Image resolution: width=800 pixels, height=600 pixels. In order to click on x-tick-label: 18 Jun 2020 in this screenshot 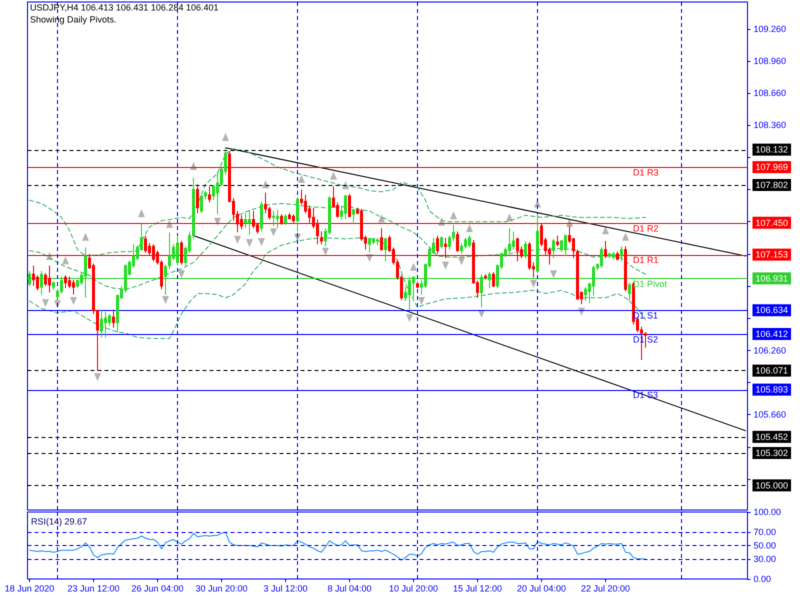, I will do `click(29, 589)`.